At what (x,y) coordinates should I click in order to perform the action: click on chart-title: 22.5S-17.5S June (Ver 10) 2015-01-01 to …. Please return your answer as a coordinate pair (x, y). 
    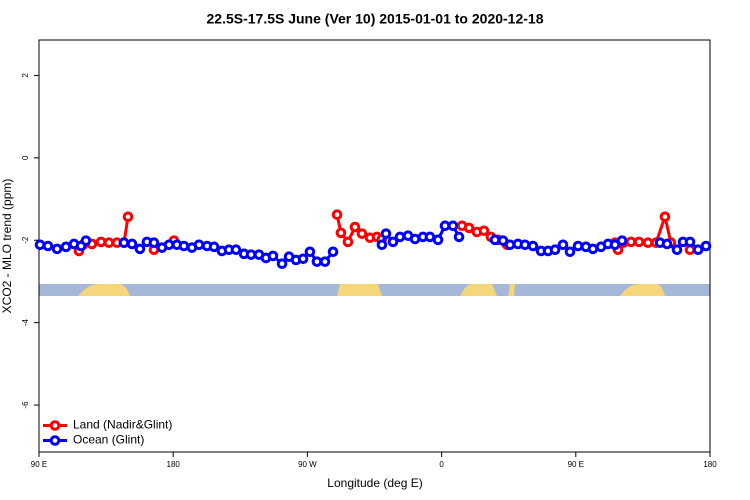
    Looking at the image, I should click on (375, 19).